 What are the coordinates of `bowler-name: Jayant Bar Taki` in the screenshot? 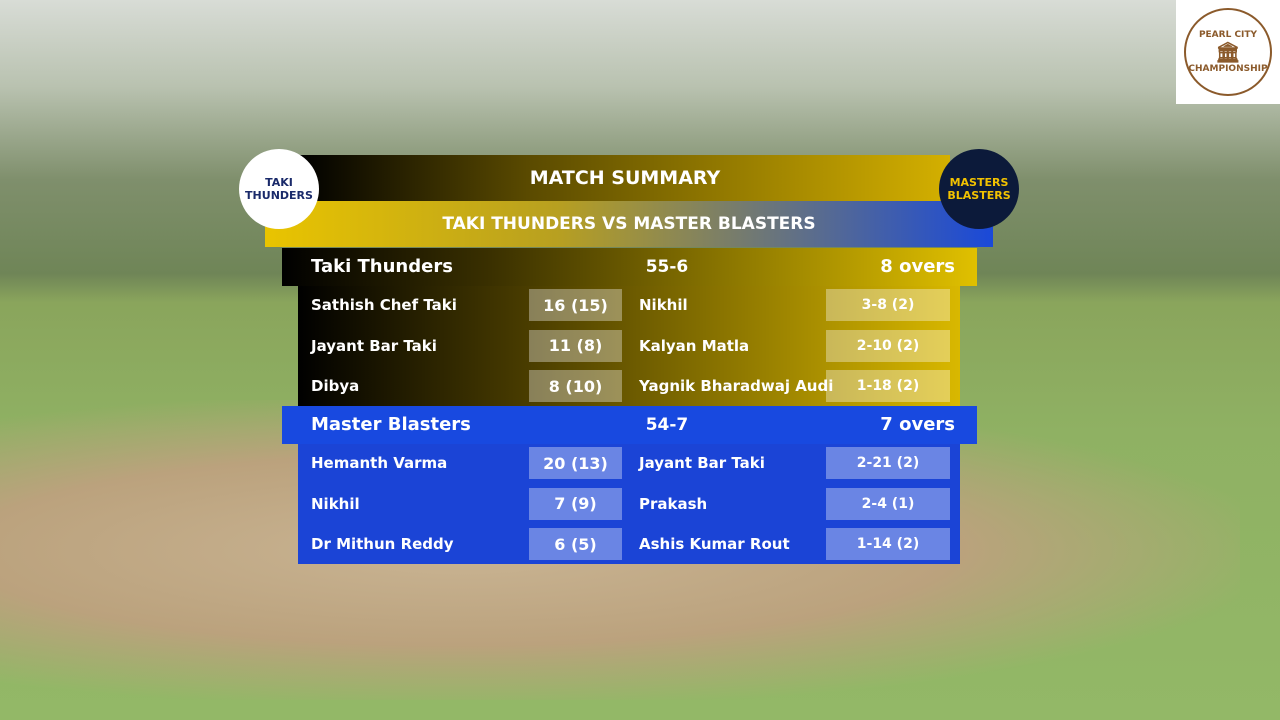 It's located at (702, 463).